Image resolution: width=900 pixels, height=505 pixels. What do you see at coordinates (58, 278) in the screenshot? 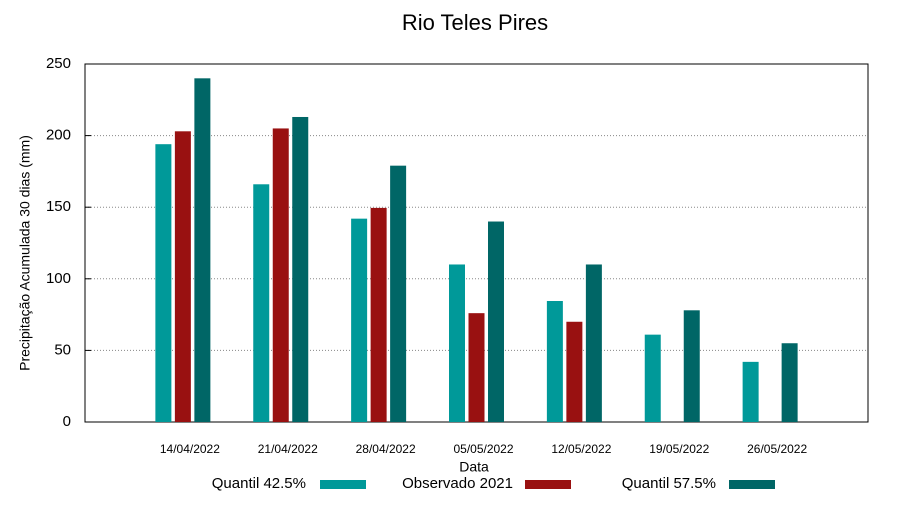
I see `y-tick-label: 100` at bounding box center [58, 278].